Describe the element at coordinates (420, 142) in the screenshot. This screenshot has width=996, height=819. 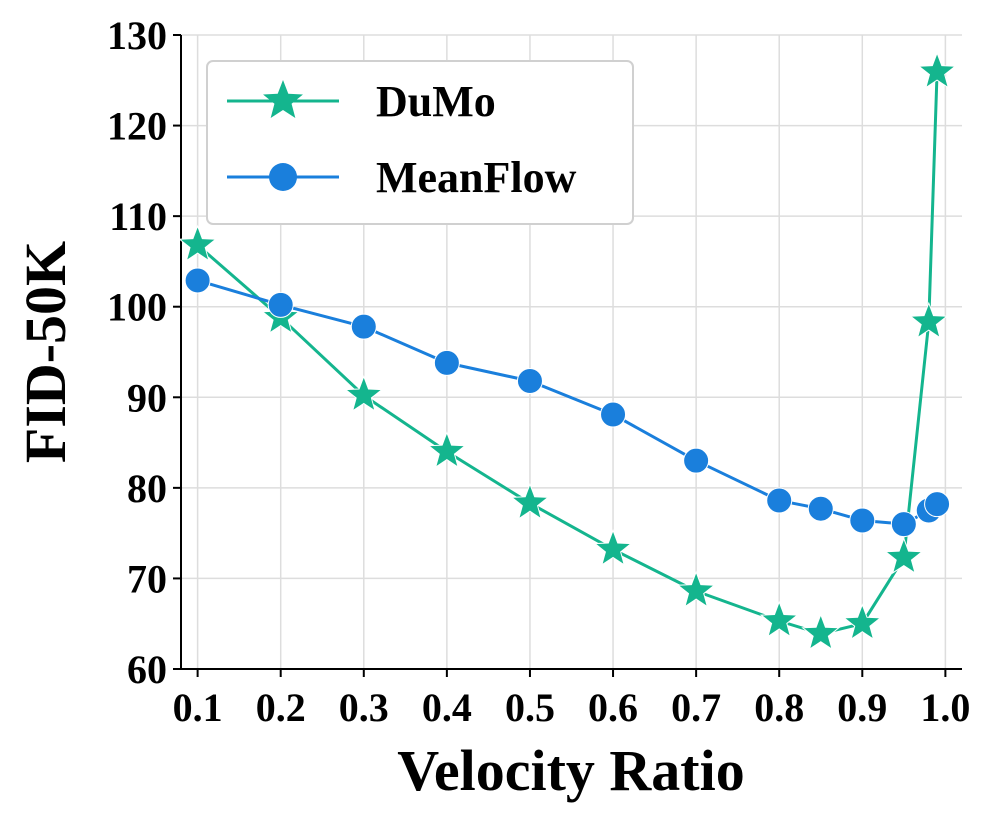
I see `legend: DuMo MeanFlow` at that location.